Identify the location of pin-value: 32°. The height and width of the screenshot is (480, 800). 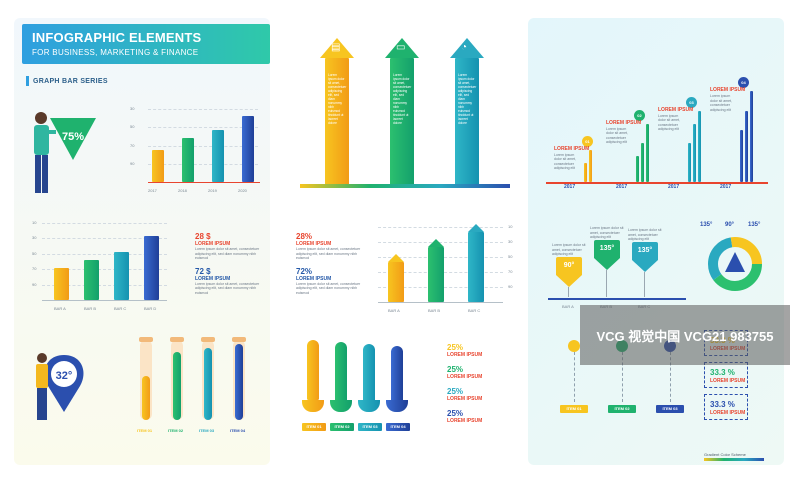
(64, 376).